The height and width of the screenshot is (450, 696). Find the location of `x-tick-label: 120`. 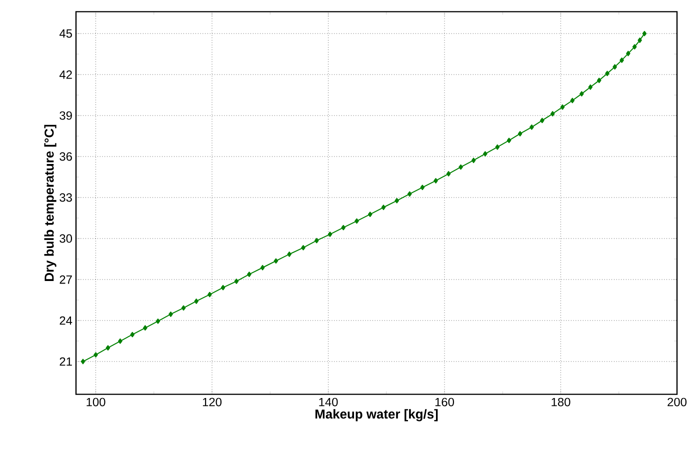

x-tick-label: 120 is located at coordinates (212, 402).